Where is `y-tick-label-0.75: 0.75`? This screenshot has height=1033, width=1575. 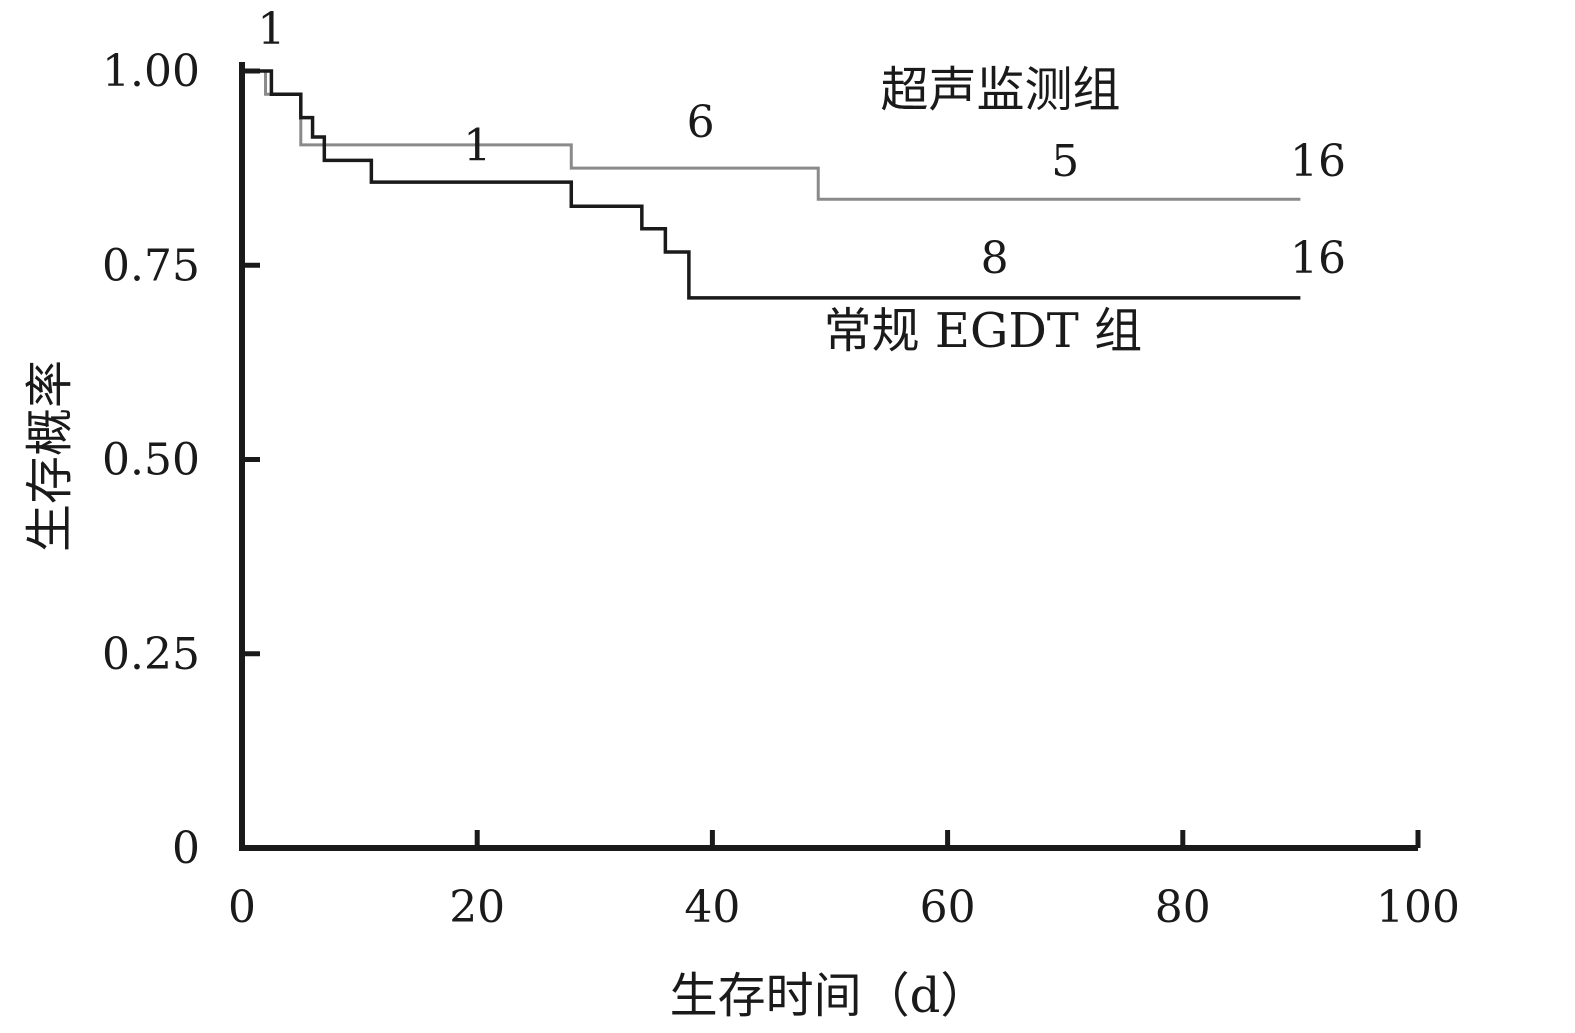
y-tick-label-0.75: 0.75 is located at coordinates (151, 265).